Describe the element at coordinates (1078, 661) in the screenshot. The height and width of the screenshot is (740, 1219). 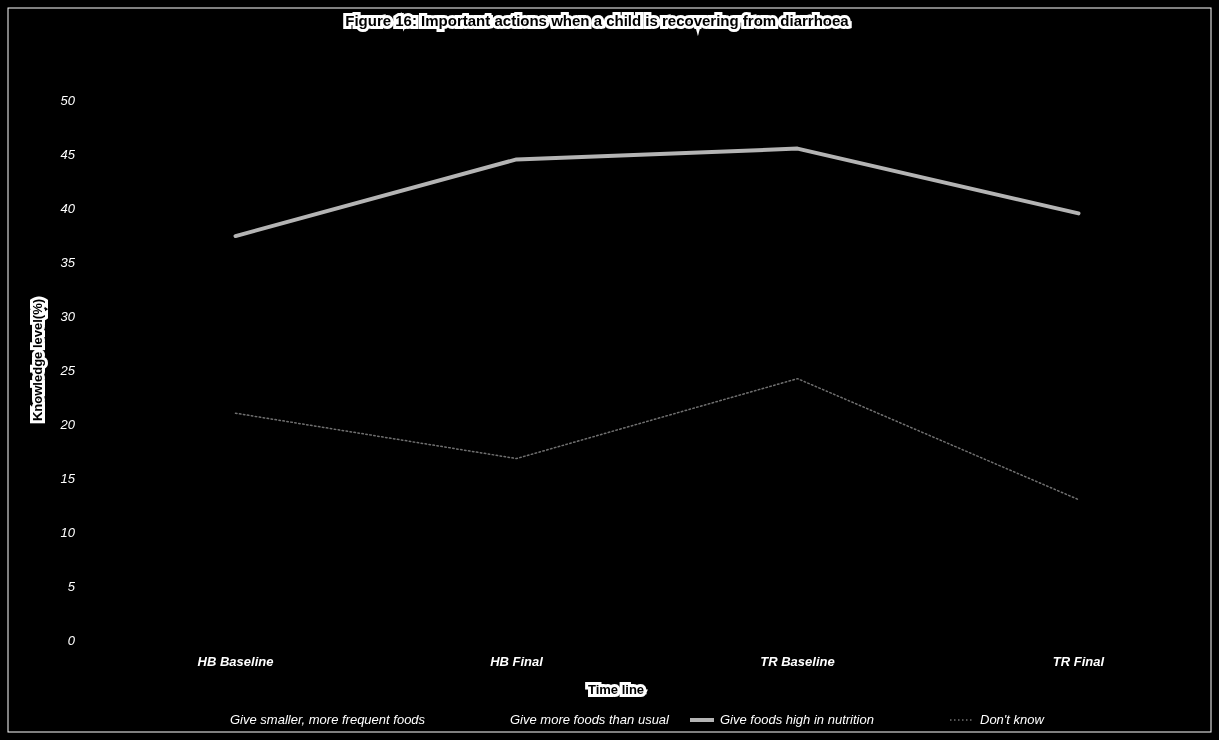
I see `x-tick-label: TR Final` at that location.